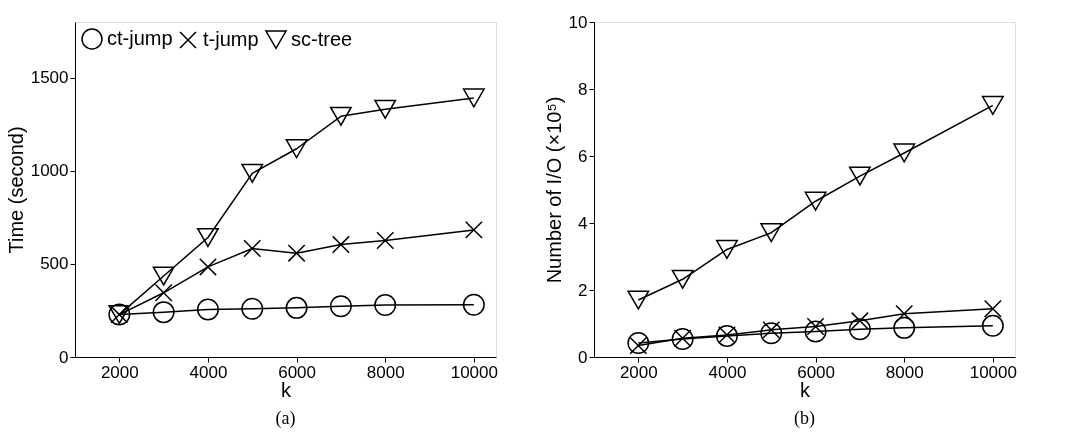 This screenshot has height=442, width=1070. Describe the element at coordinates (140, 38) in the screenshot. I see `legend-label: ct-jump` at that location.